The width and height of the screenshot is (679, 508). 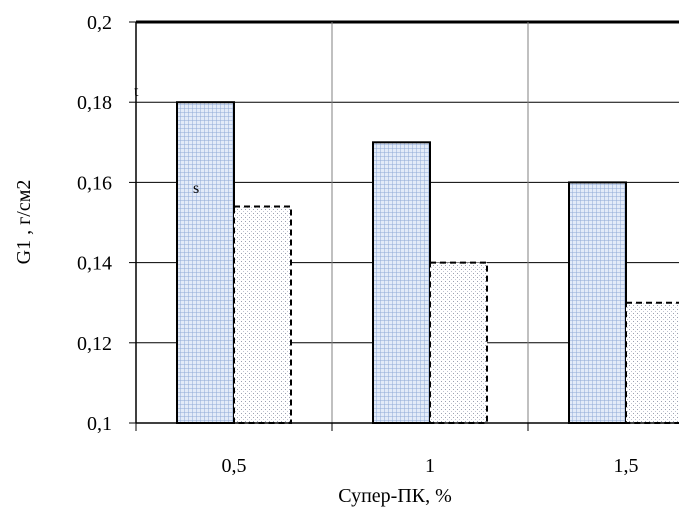 I want to click on x-axis-title: Супер-ПК, %, so click(x=395, y=496).